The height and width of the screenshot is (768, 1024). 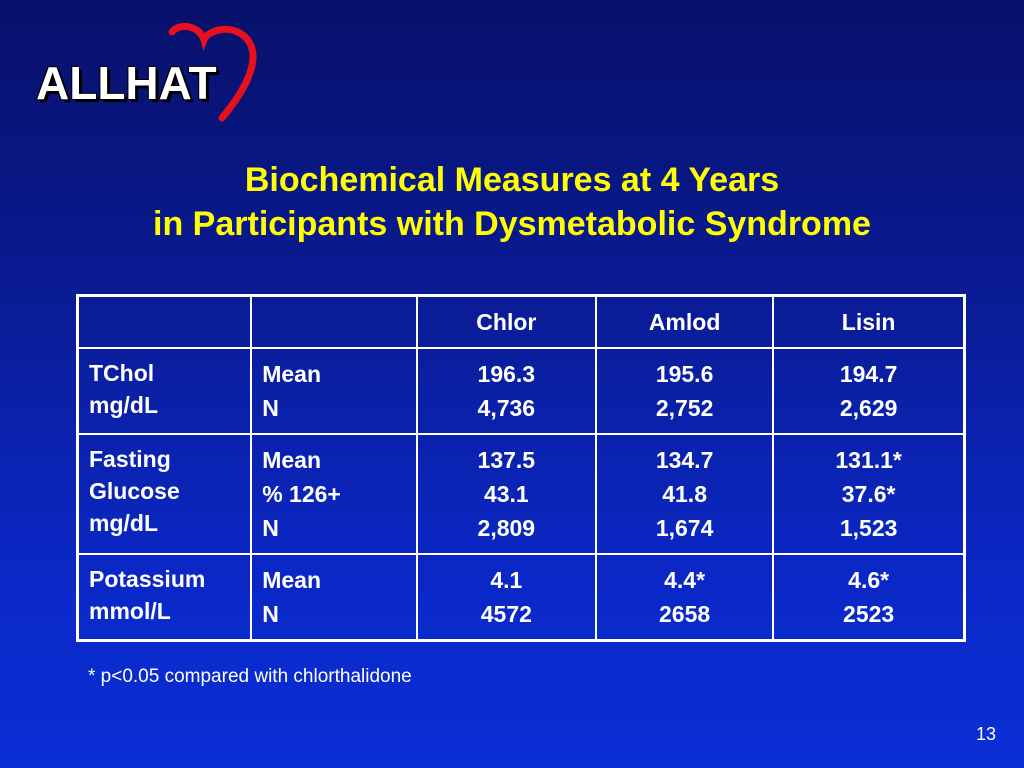 What do you see at coordinates (147, 579) in the screenshot?
I see `measure-name: Potassium` at bounding box center [147, 579].